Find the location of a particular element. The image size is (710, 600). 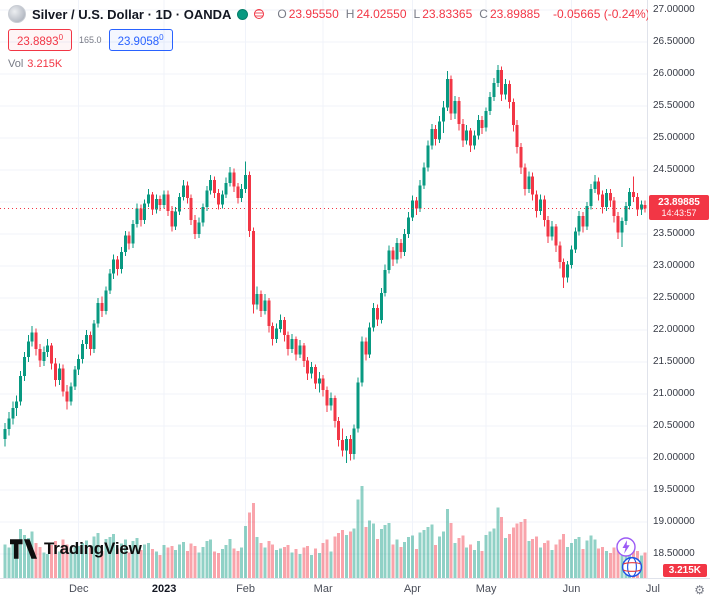

tradingview-logo-icon is located at coordinates (23, 549).